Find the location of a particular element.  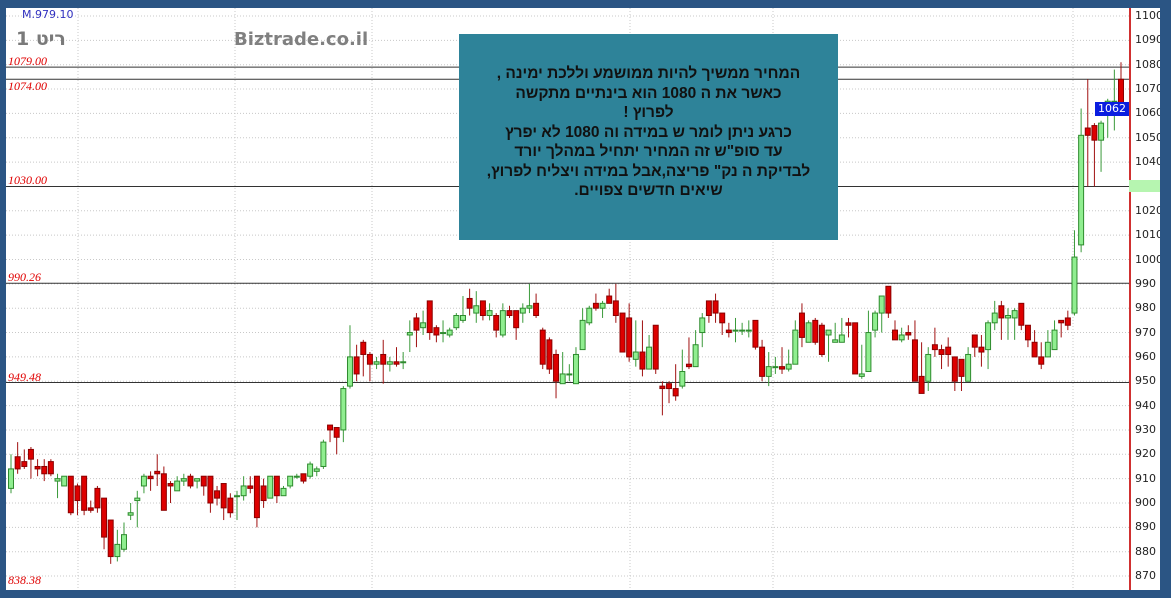

annotation-line: כרגע ניתן לומר ש במידה וה 1080 לא יפרץ is located at coordinates (648, 132).